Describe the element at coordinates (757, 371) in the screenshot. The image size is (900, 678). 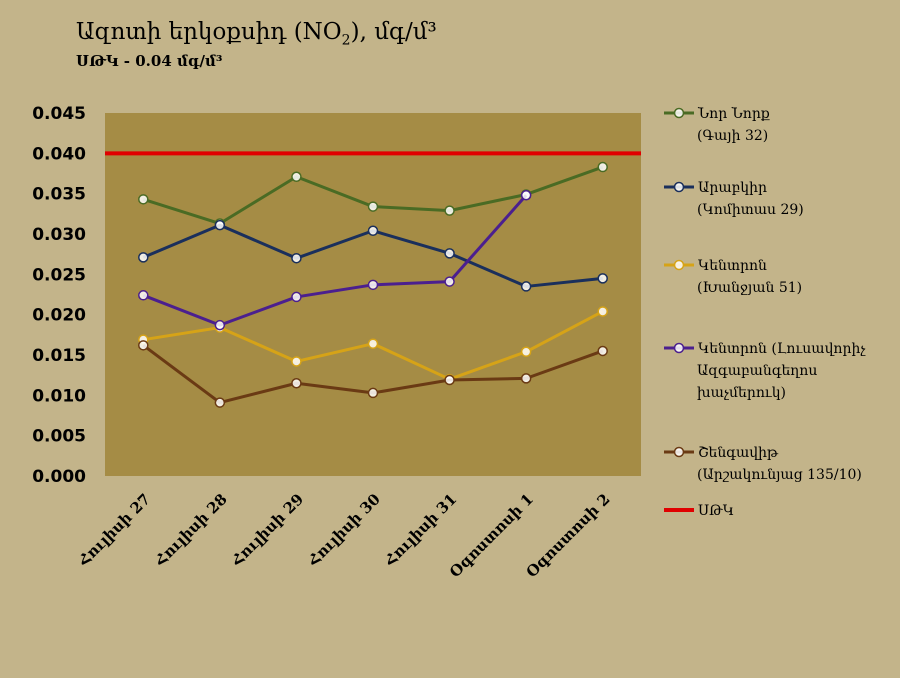
I see `legend-label: Ազգաբանգեղոս` at that location.